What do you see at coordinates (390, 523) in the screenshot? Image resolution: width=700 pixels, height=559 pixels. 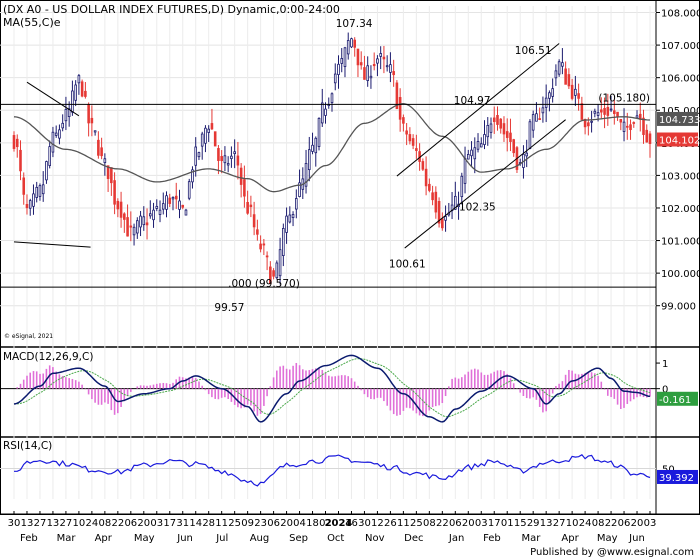 I see `x-tick-label: 26` at bounding box center [390, 523].